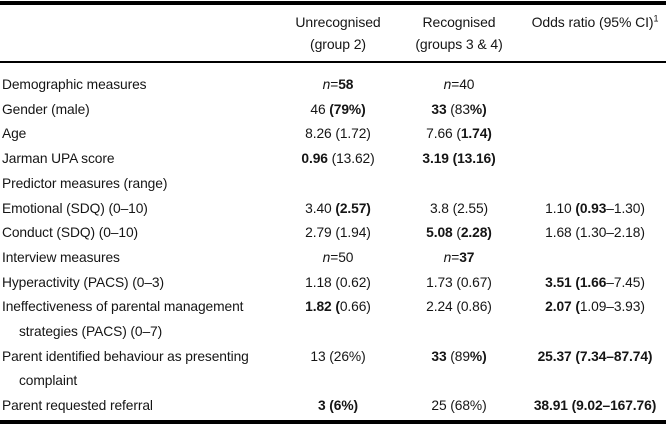  Describe the element at coordinates (77, 406) in the screenshot. I see `row-label: Parent requested referral` at that location.